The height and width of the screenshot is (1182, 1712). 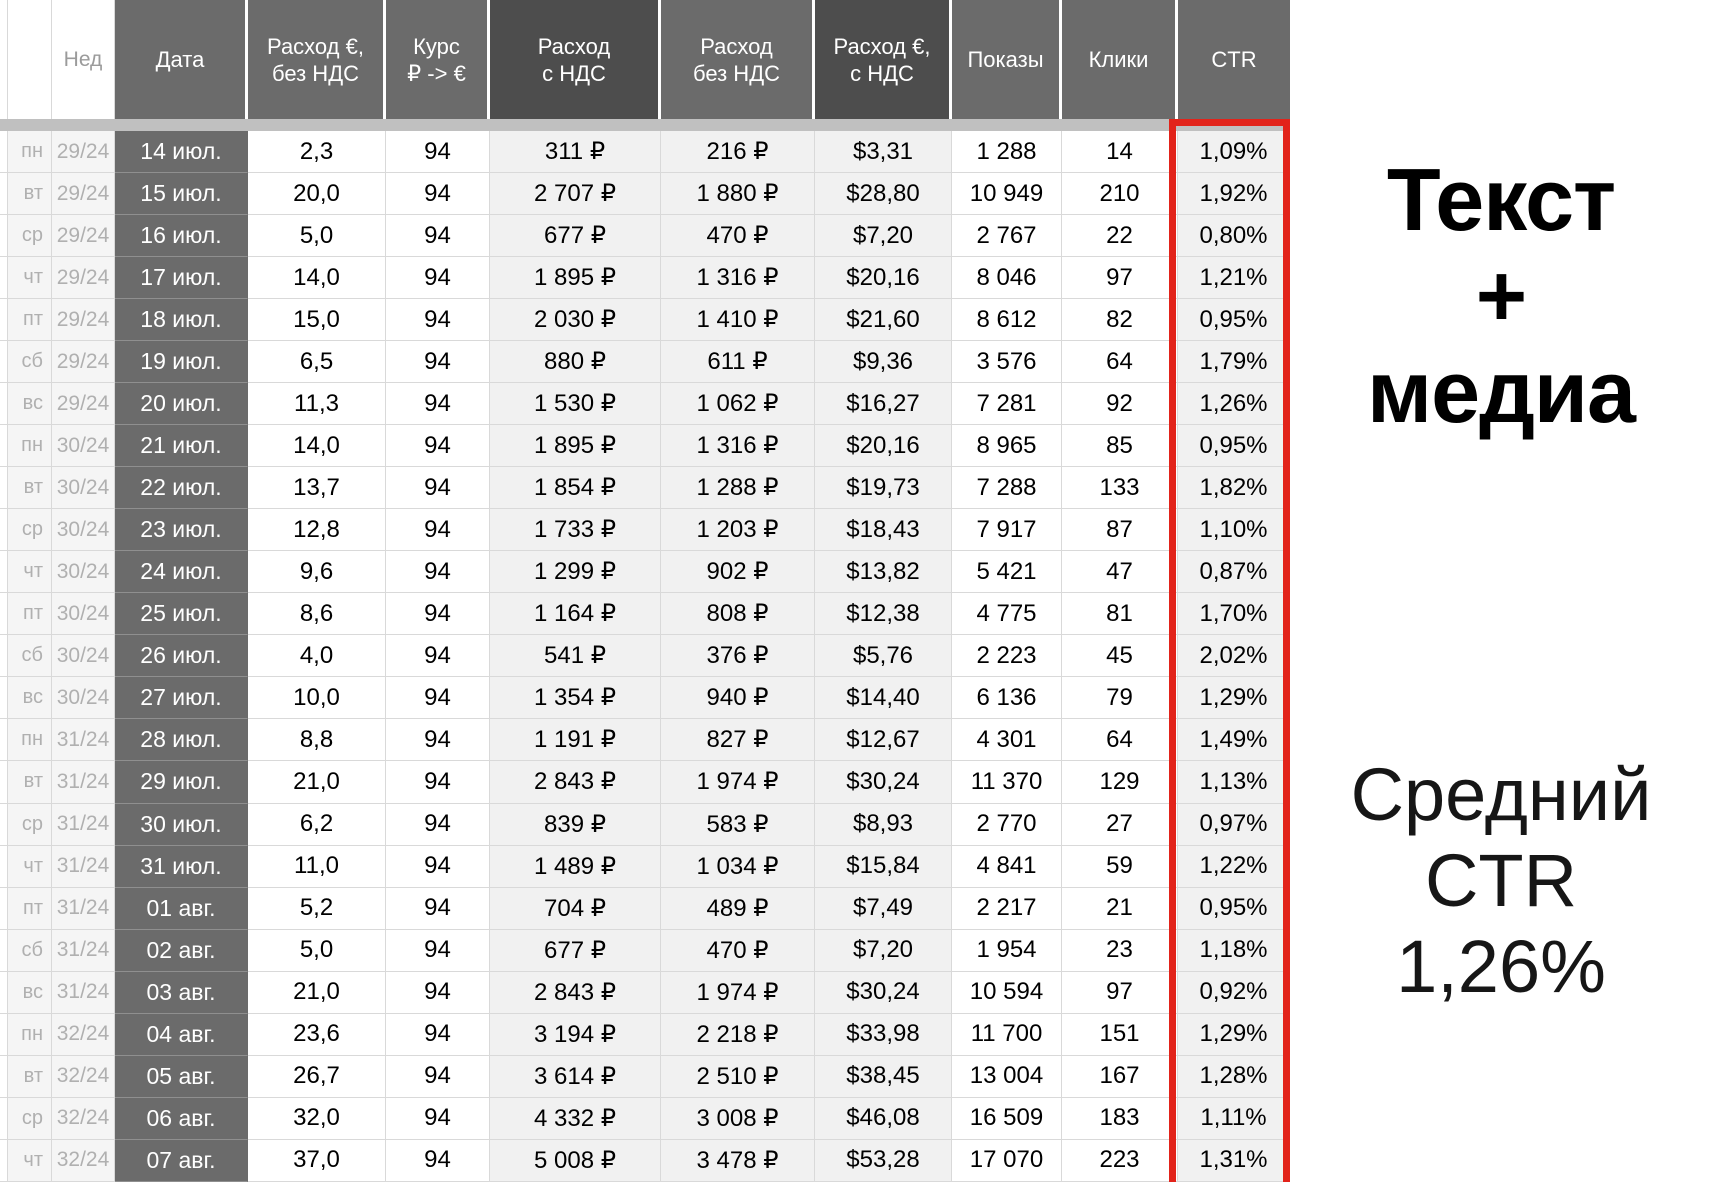 What do you see at coordinates (1007, 740) in the screenshot?
I see `cell-impressions: 4 301` at bounding box center [1007, 740].